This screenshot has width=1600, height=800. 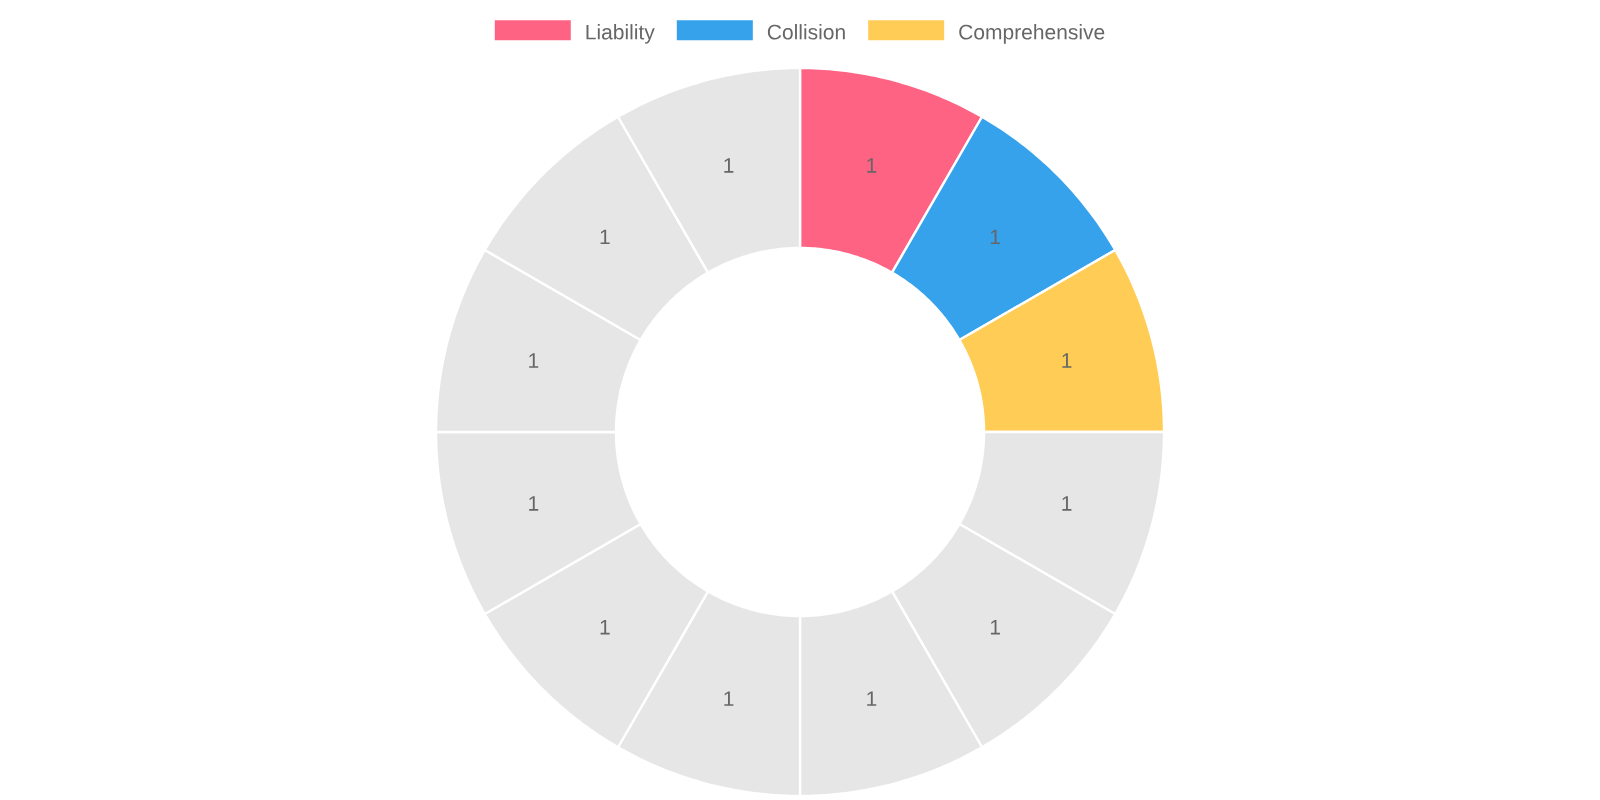 What do you see at coordinates (1032, 34) in the screenshot?
I see `legend-label: Comprehensive` at bounding box center [1032, 34].